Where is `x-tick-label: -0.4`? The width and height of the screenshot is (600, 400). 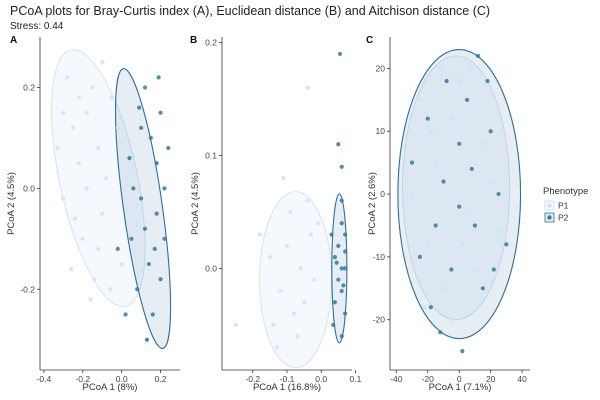
x-tick-label: -0.4 is located at coordinates (44, 379).